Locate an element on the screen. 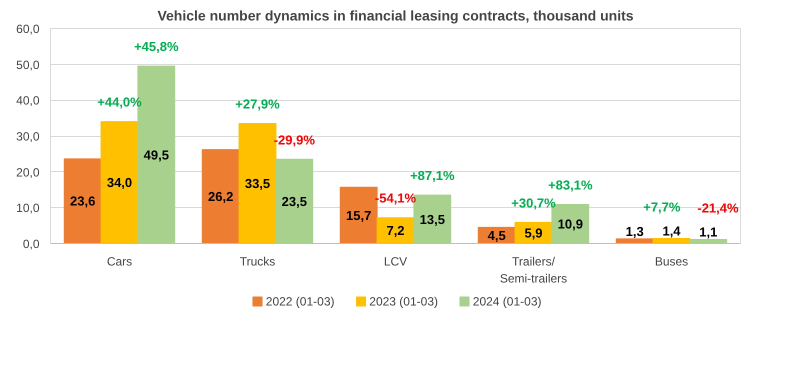 Image resolution: width=787 pixels, height=384 pixels. data-label: 33,5 is located at coordinates (257, 183).